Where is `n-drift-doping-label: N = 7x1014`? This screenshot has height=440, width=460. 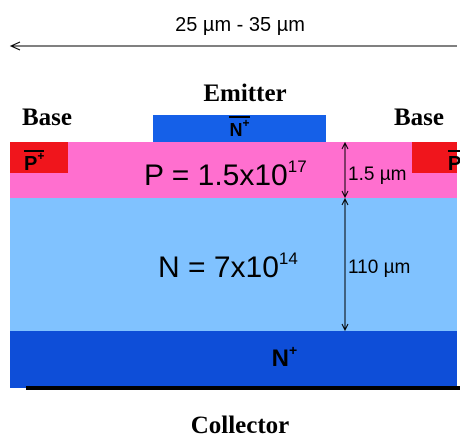
n-drift-doping-label: N = 7x1014 is located at coordinates (228, 266).